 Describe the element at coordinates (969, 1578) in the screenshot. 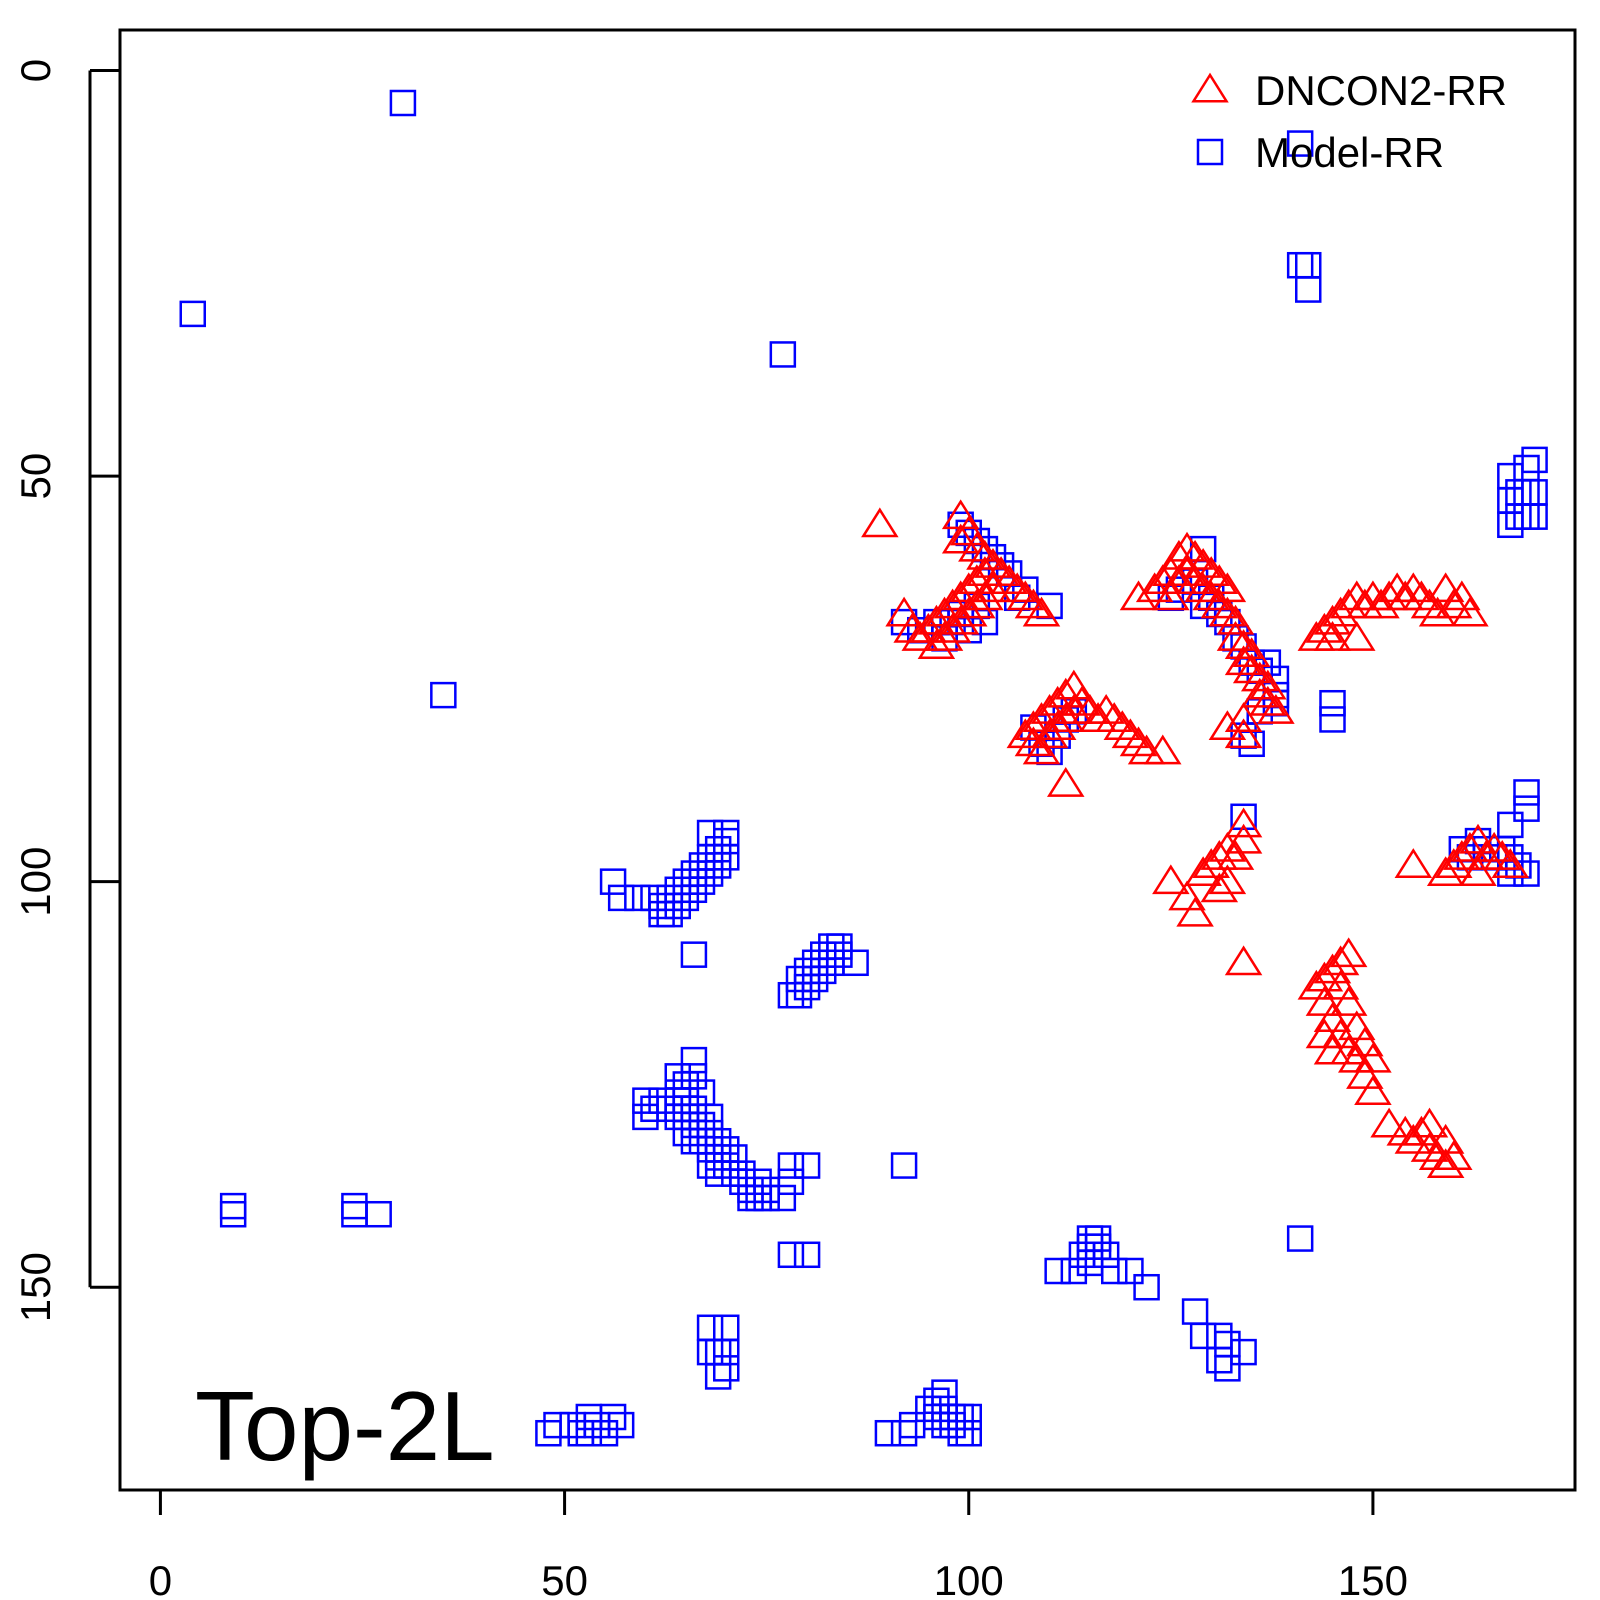

I see `x-tick-label: 100` at that location.